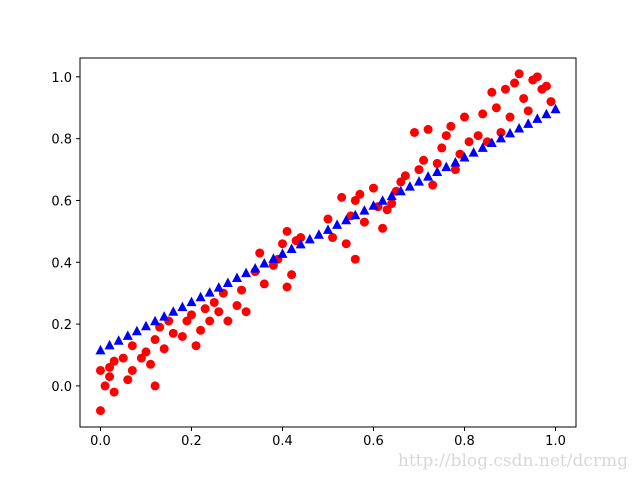 The width and height of the screenshot is (640, 480). I want to click on x-tick-label: 1.0, so click(555, 441).